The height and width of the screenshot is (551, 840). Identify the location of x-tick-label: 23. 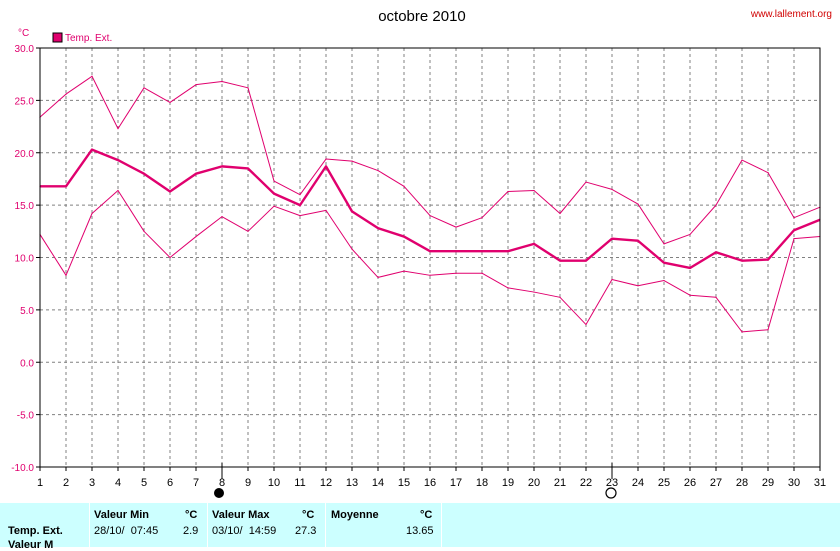
(612, 483).